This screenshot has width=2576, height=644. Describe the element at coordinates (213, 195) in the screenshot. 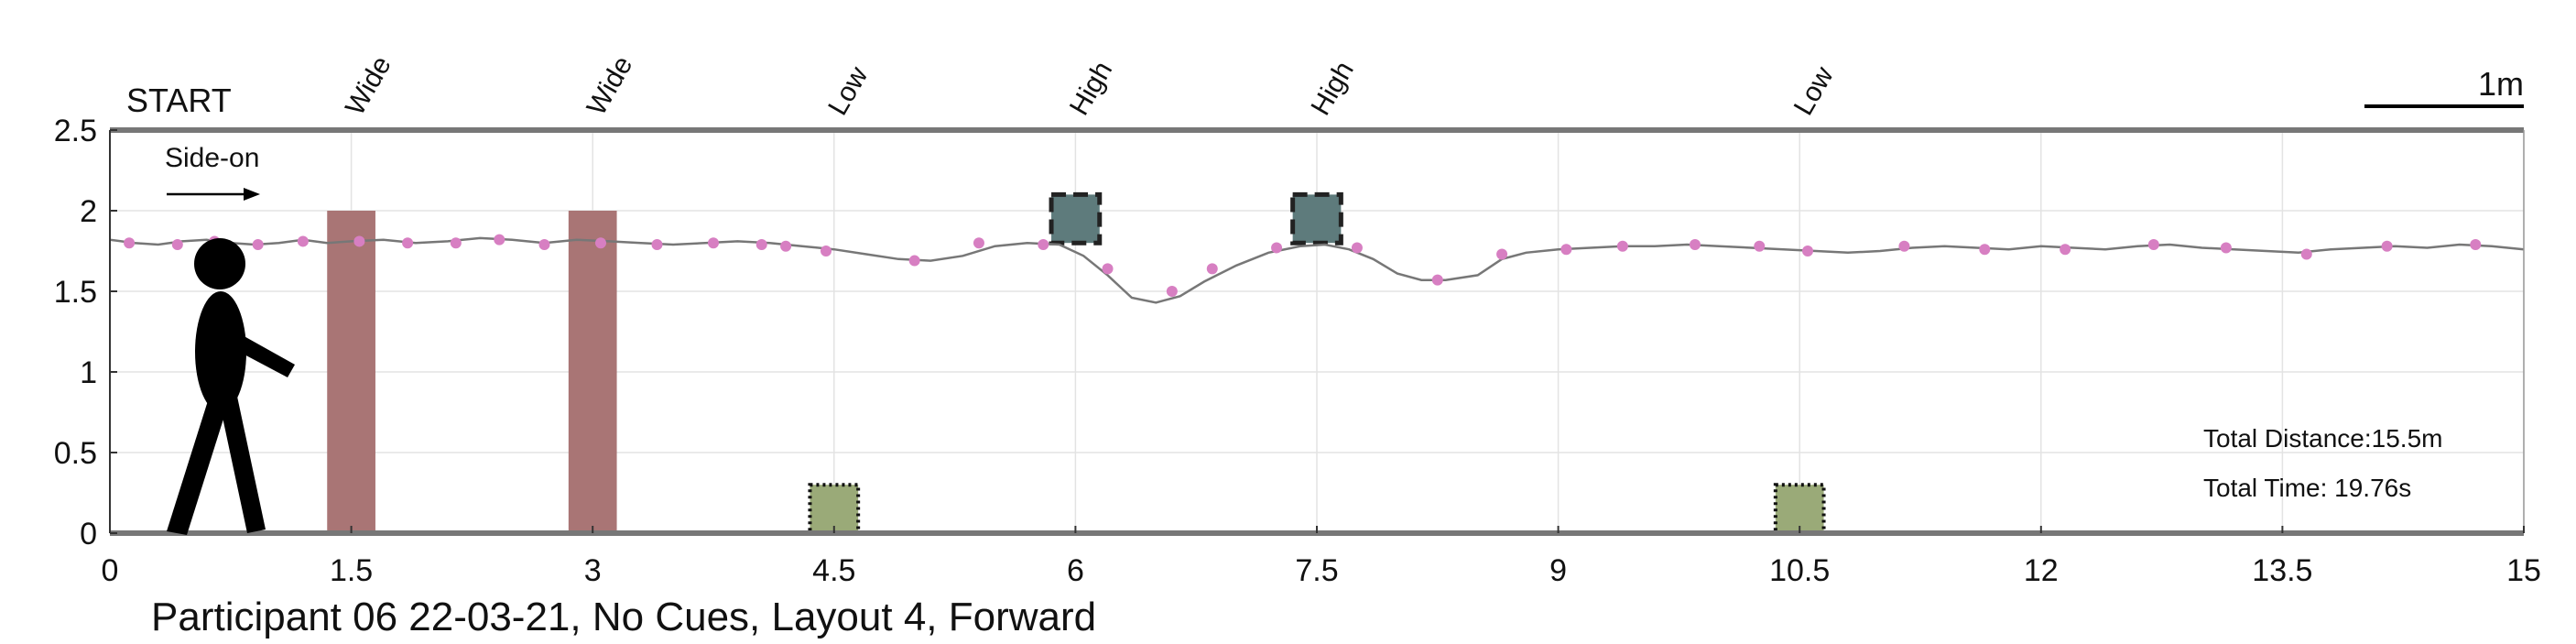

I see `direction-arrow-icon` at that location.